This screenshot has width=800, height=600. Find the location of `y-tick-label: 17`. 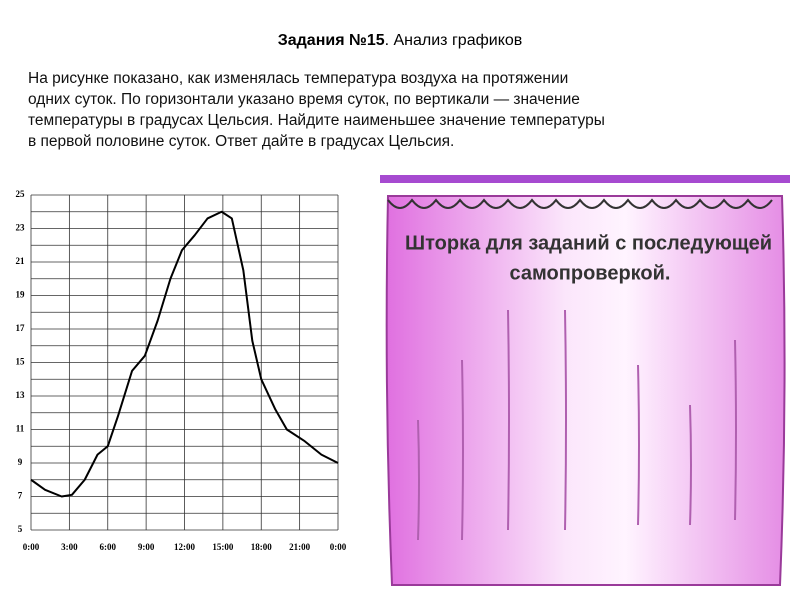

y-tick-label: 17 is located at coordinates (21, 328).